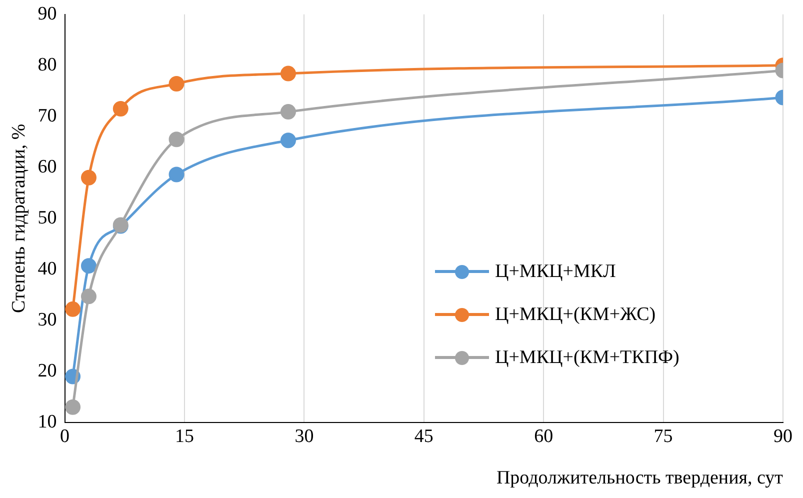 The width and height of the screenshot is (803, 498). What do you see at coordinates (304, 436) in the screenshot?
I see `x-tick-label: 30` at bounding box center [304, 436].